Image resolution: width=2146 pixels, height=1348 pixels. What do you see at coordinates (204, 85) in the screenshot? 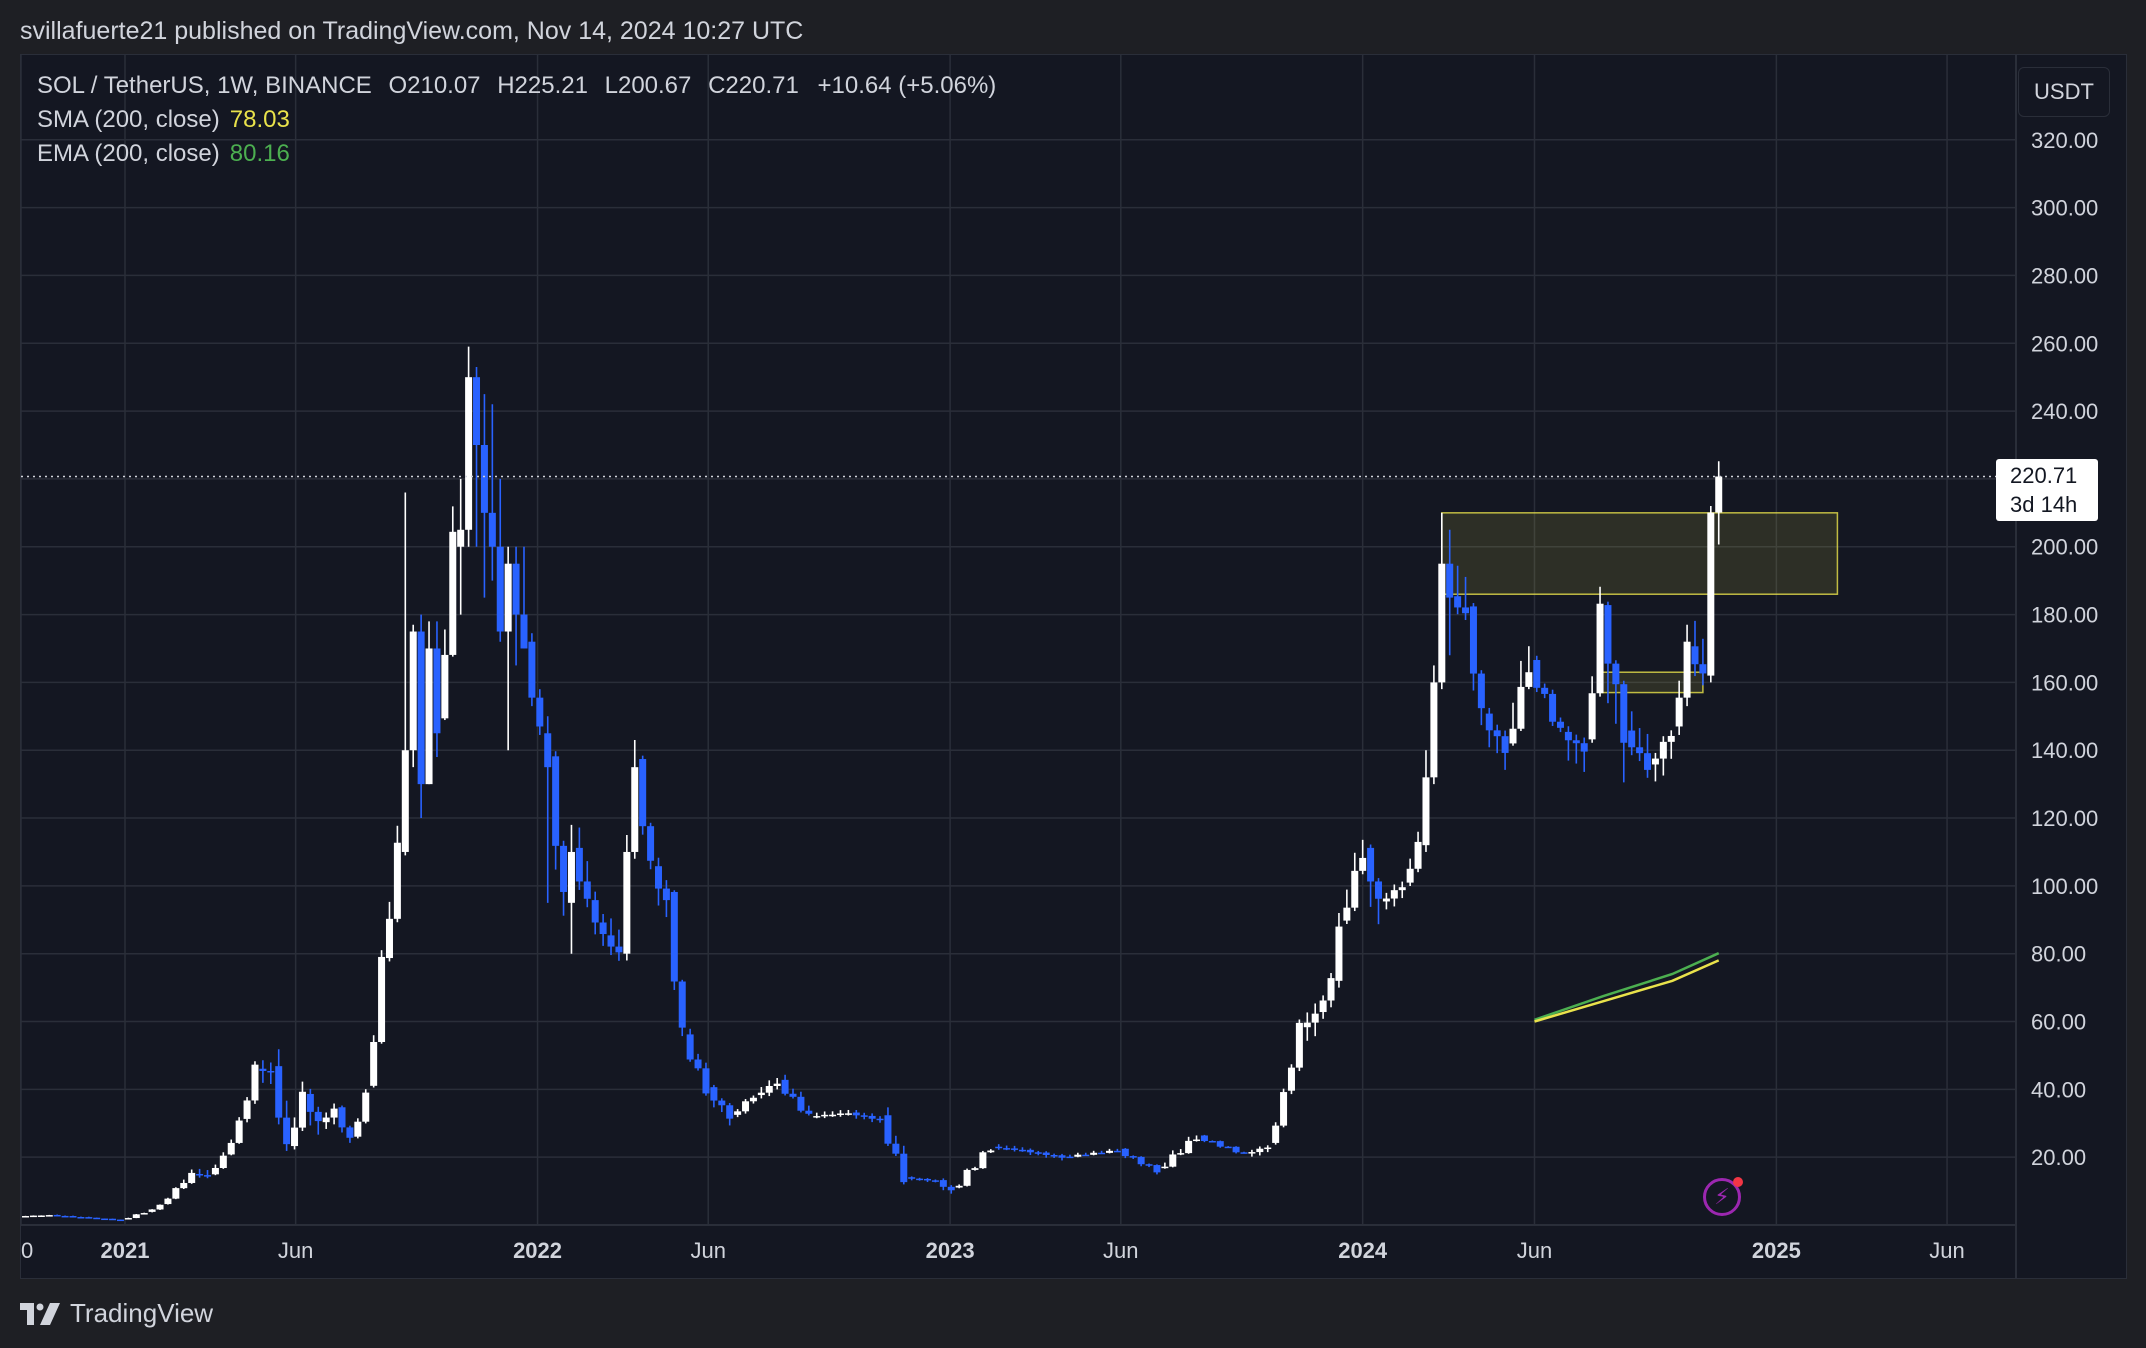
I see `symbol-label: SOL / TetherUS, 1W, BINANCE` at bounding box center [204, 85].